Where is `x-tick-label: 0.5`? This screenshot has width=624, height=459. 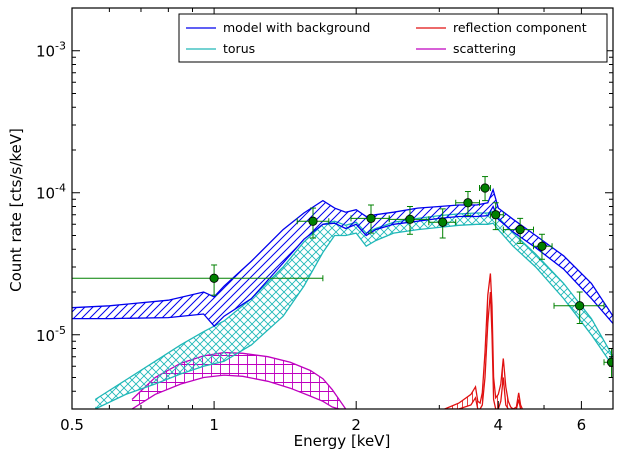
x-tick-label: 0.5 is located at coordinates (72, 425).